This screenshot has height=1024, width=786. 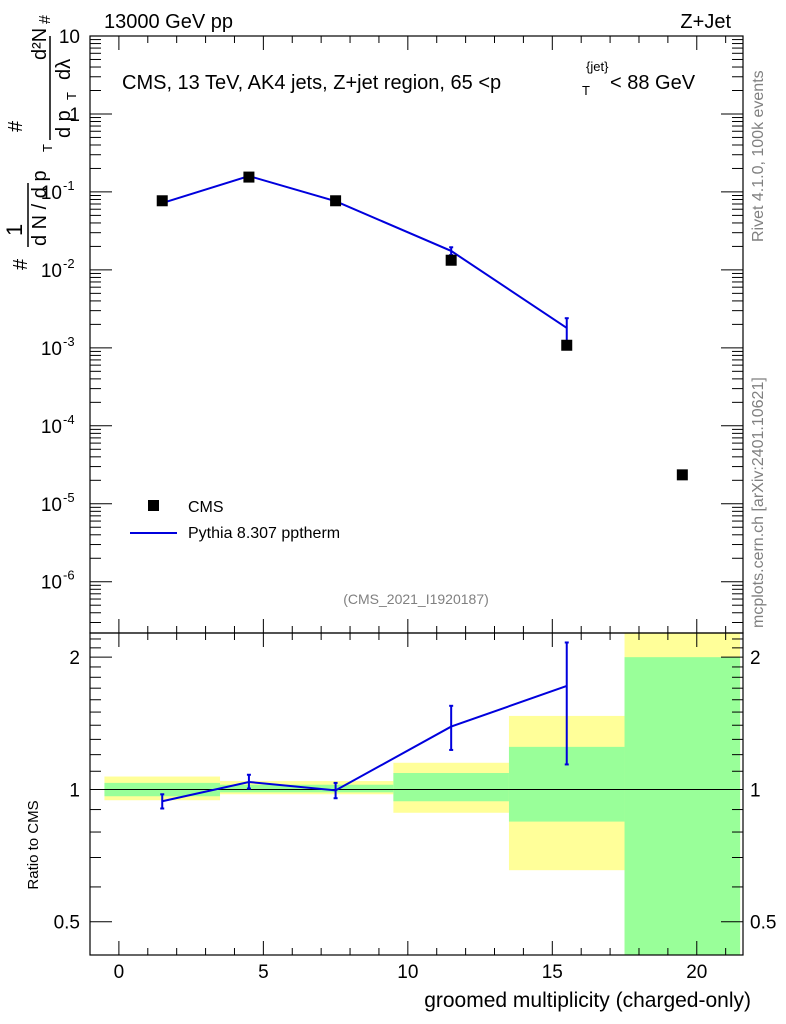 What do you see at coordinates (365, 744) in the screenshot?
I see `ratio-mc-line` at bounding box center [365, 744].